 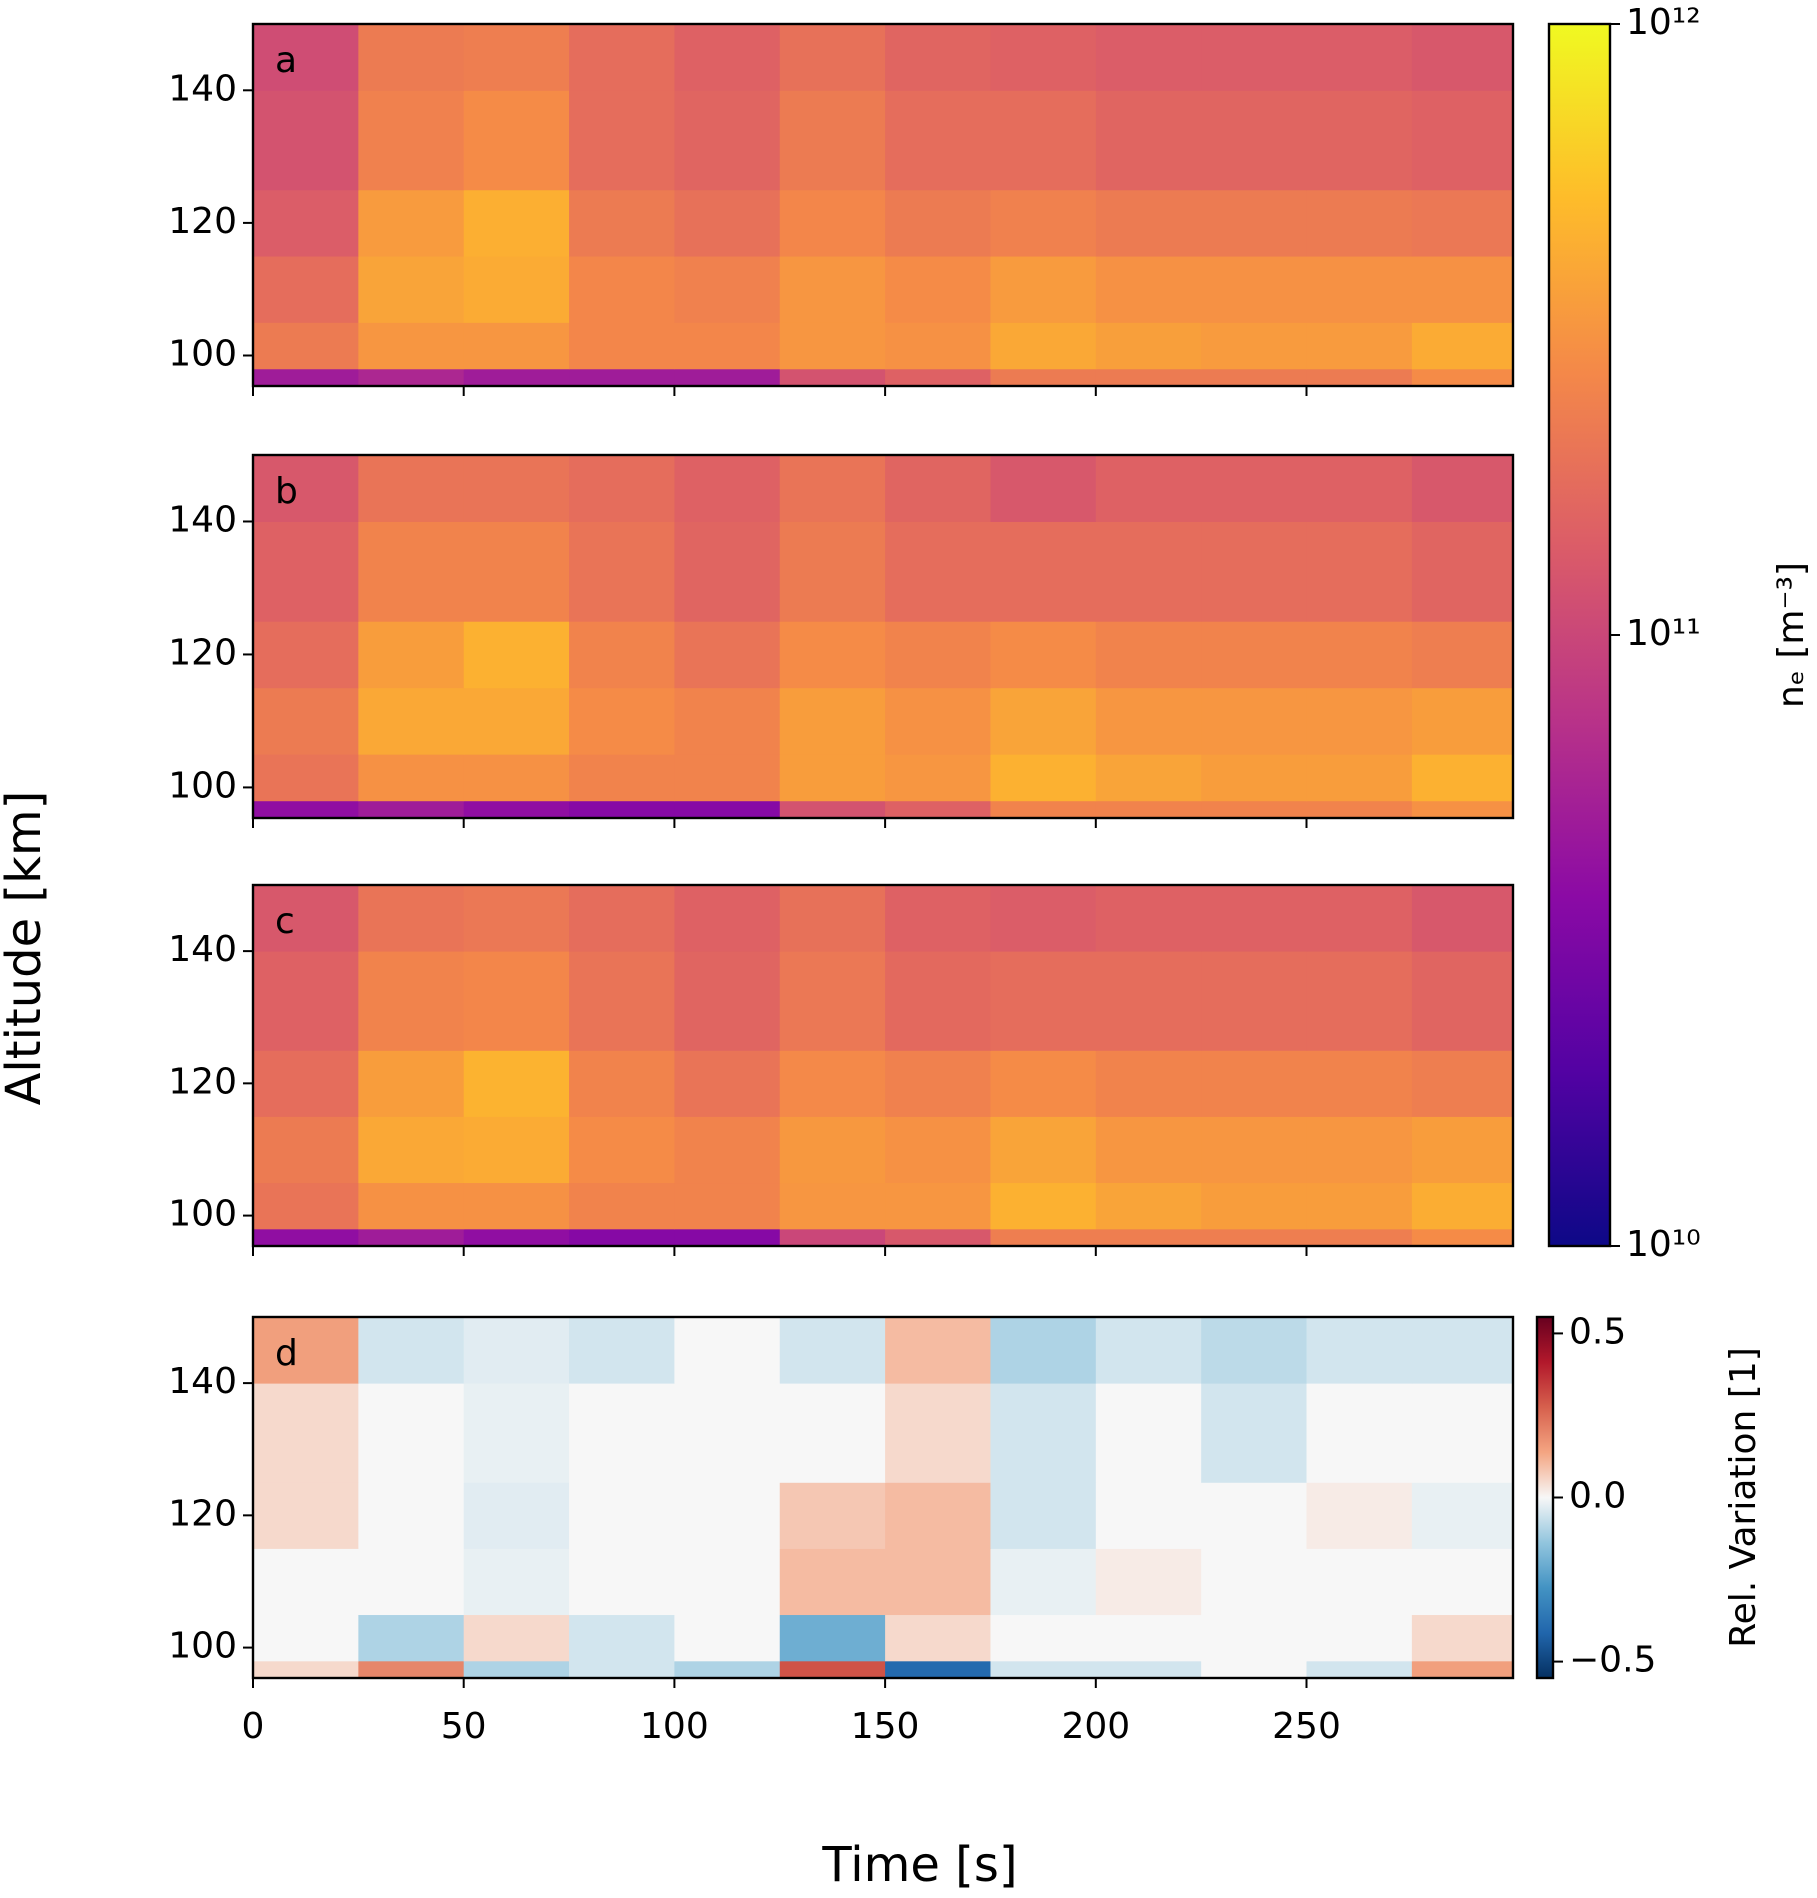 What do you see at coordinates (202, 221) in the screenshot?
I see `y-tick-label: 120` at bounding box center [202, 221].